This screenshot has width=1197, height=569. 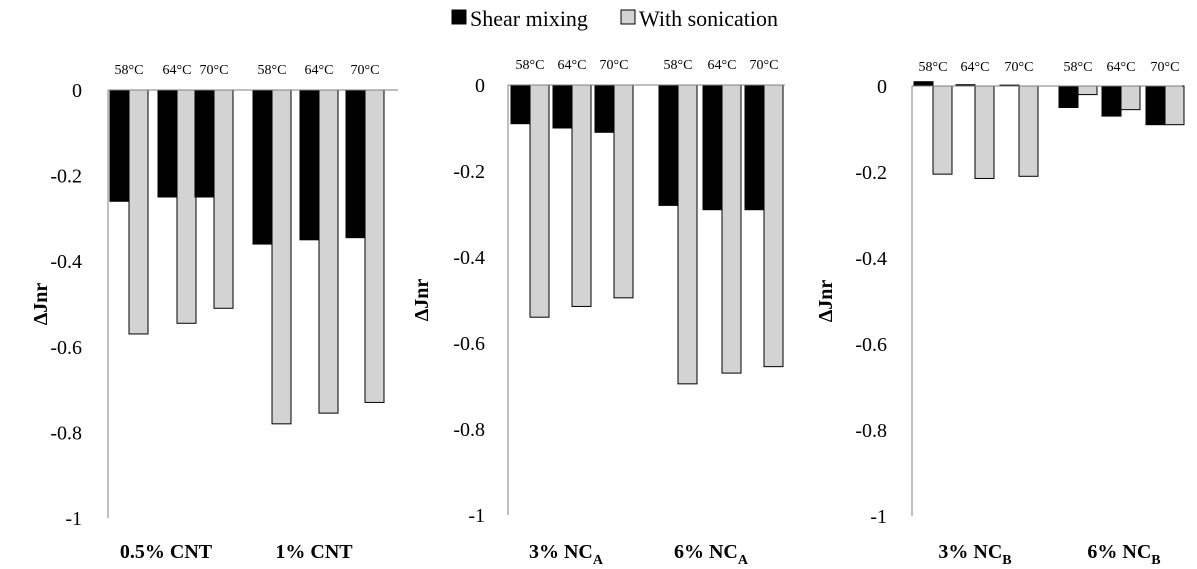 What do you see at coordinates (711, 554) in the screenshot?
I see `group-label: 6% NCA` at bounding box center [711, 554].